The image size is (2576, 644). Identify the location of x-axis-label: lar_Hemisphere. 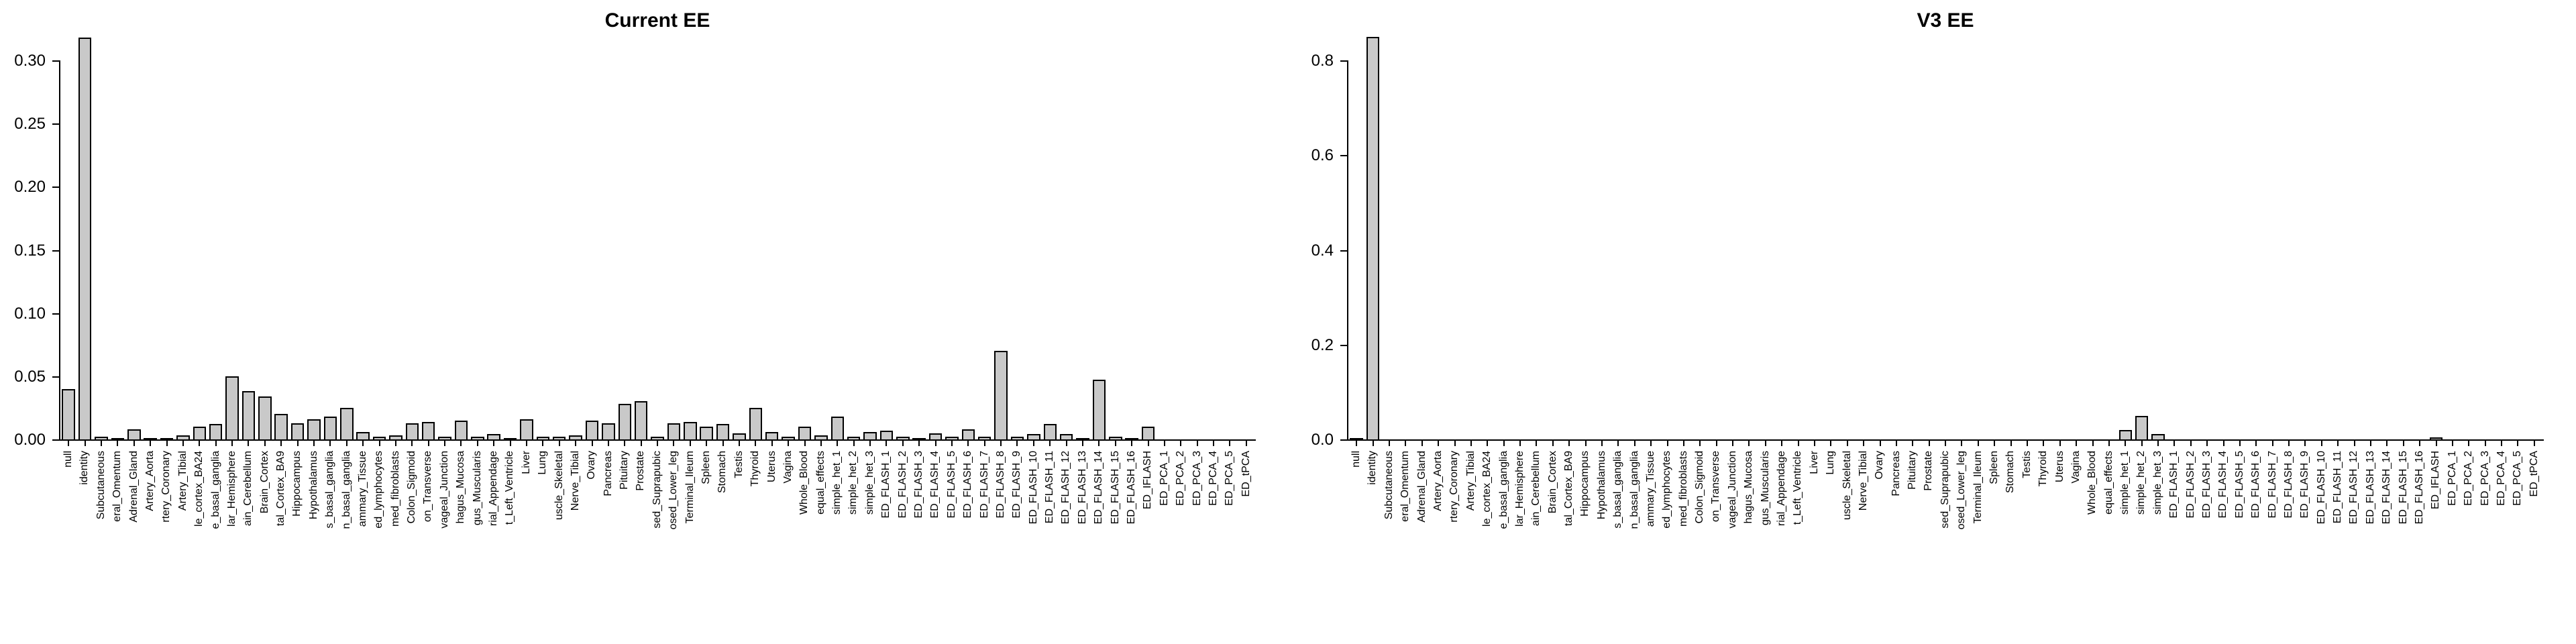
(1519, 489).